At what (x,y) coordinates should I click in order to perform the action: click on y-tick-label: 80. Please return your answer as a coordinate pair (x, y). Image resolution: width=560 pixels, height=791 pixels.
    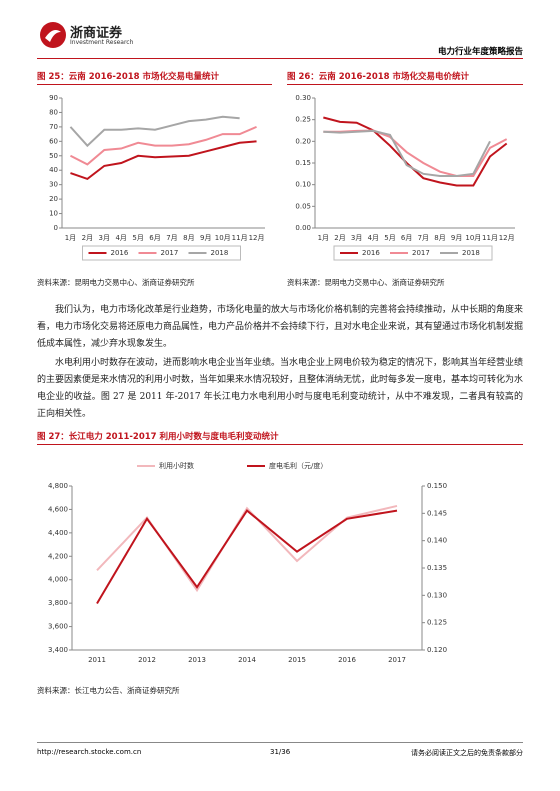
    Looking at the image, I should click on (53, 112).